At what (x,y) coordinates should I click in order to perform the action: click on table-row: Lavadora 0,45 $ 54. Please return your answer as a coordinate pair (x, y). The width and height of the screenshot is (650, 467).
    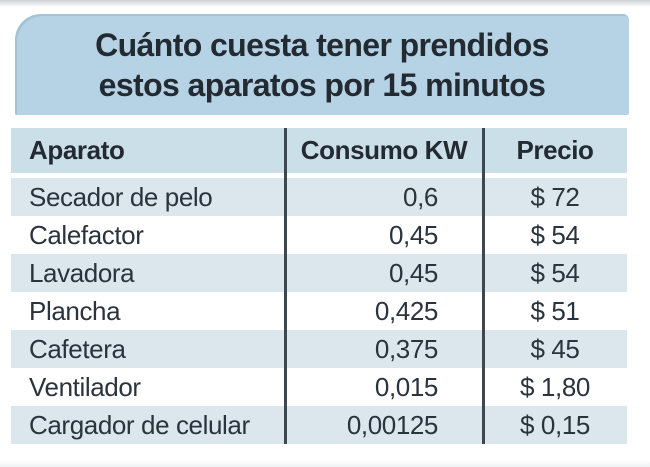
    Looking at the image, I should click on (319, 273).